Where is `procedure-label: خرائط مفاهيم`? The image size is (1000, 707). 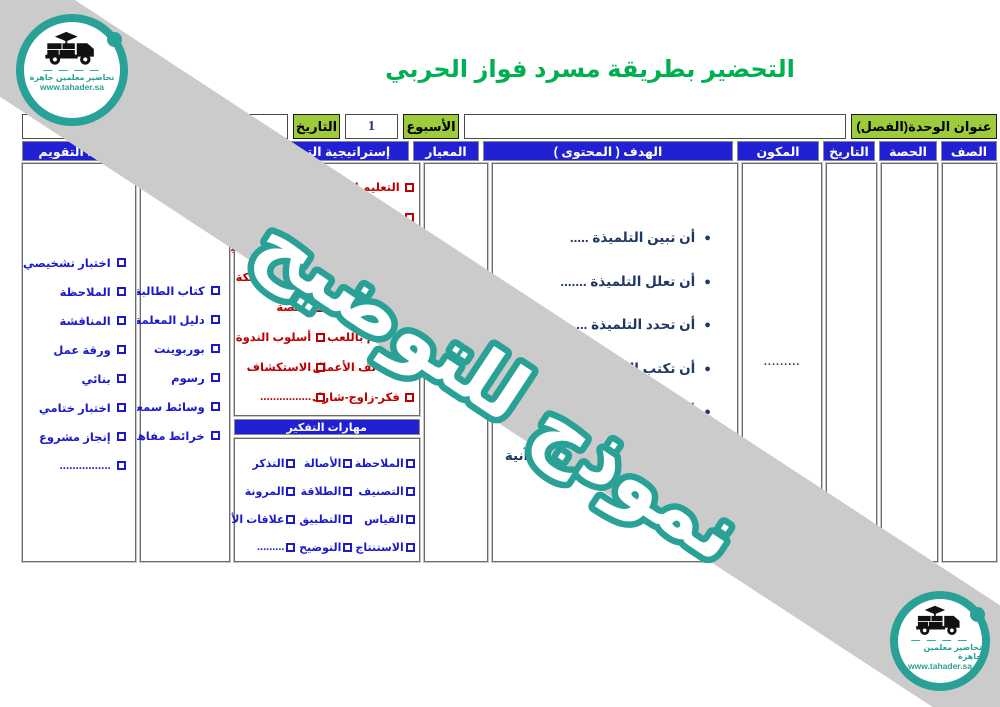 procedure-label: خرائط مفاهيم is located at coordinates (164, 436).